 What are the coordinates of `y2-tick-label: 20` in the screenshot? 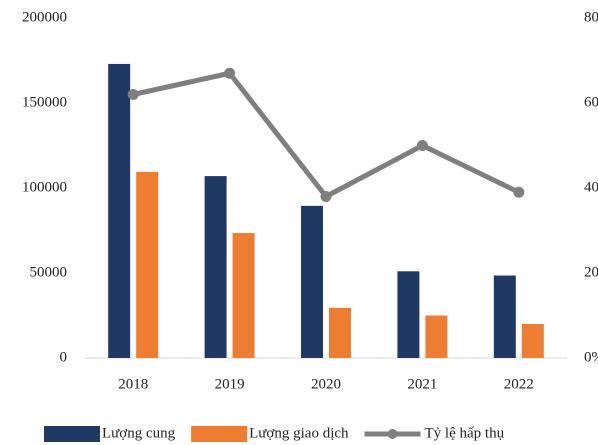 It's located at (591, 272).